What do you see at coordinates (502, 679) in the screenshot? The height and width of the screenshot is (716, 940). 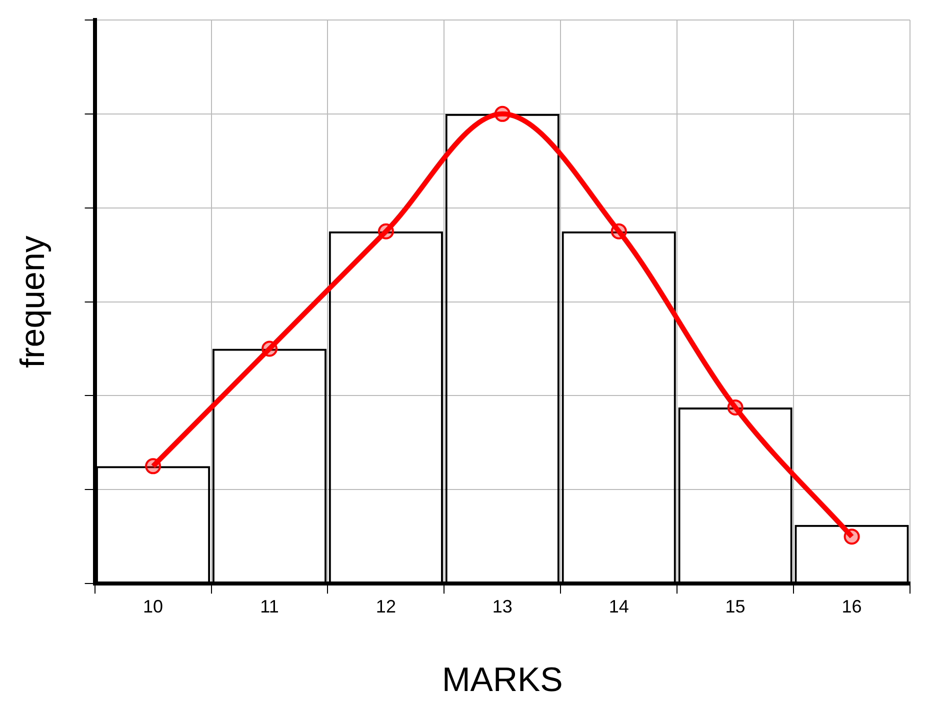 I see `x-axis-title: MARKS` at bounding box center [502, 679].